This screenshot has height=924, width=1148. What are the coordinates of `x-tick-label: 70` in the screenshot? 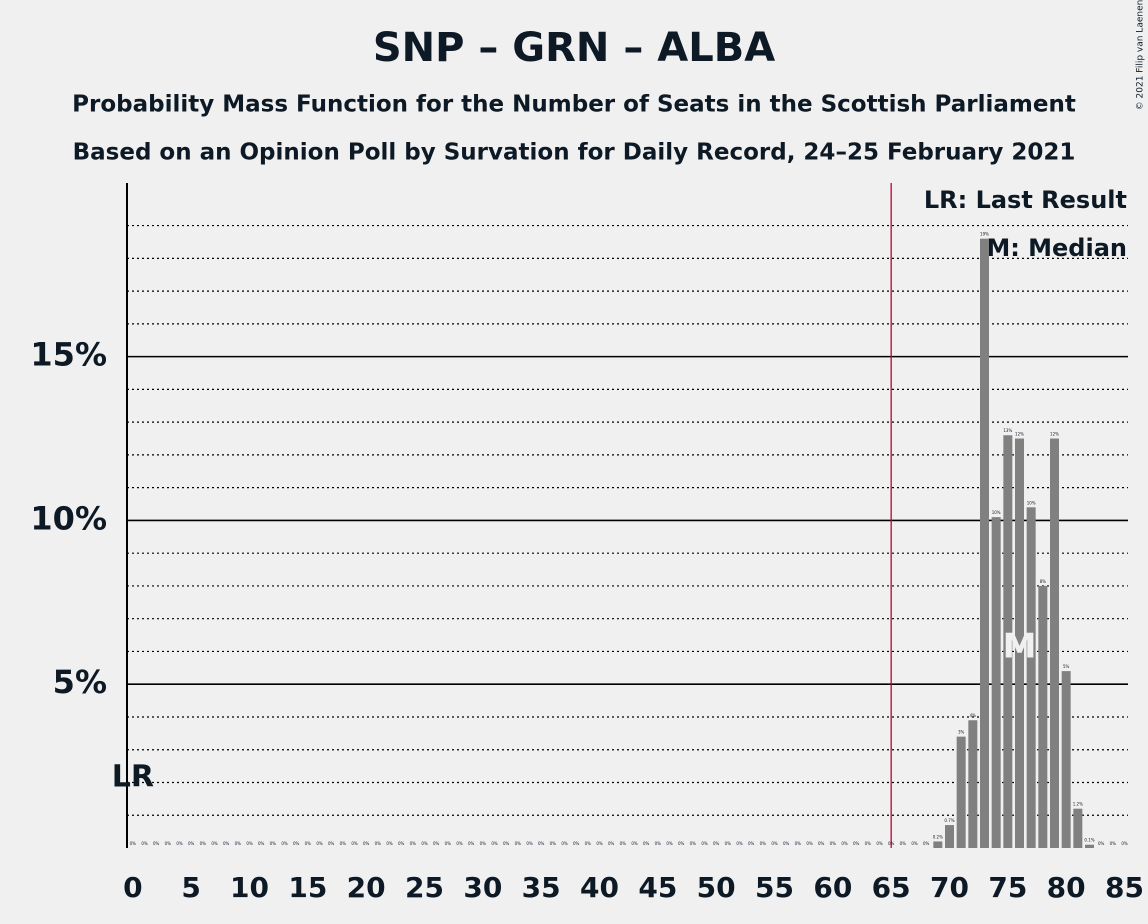 It's located at (949, 887).